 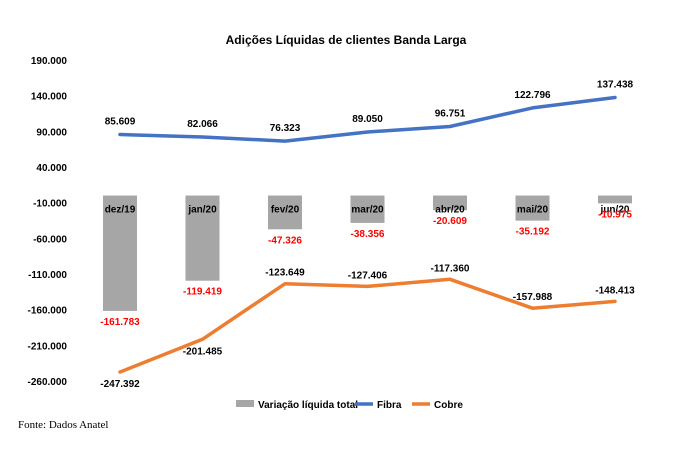 What do you see at coordinates (615, 210) in the screenshot?
I see `category-label: jun/20` at bounding box center [615, 210].